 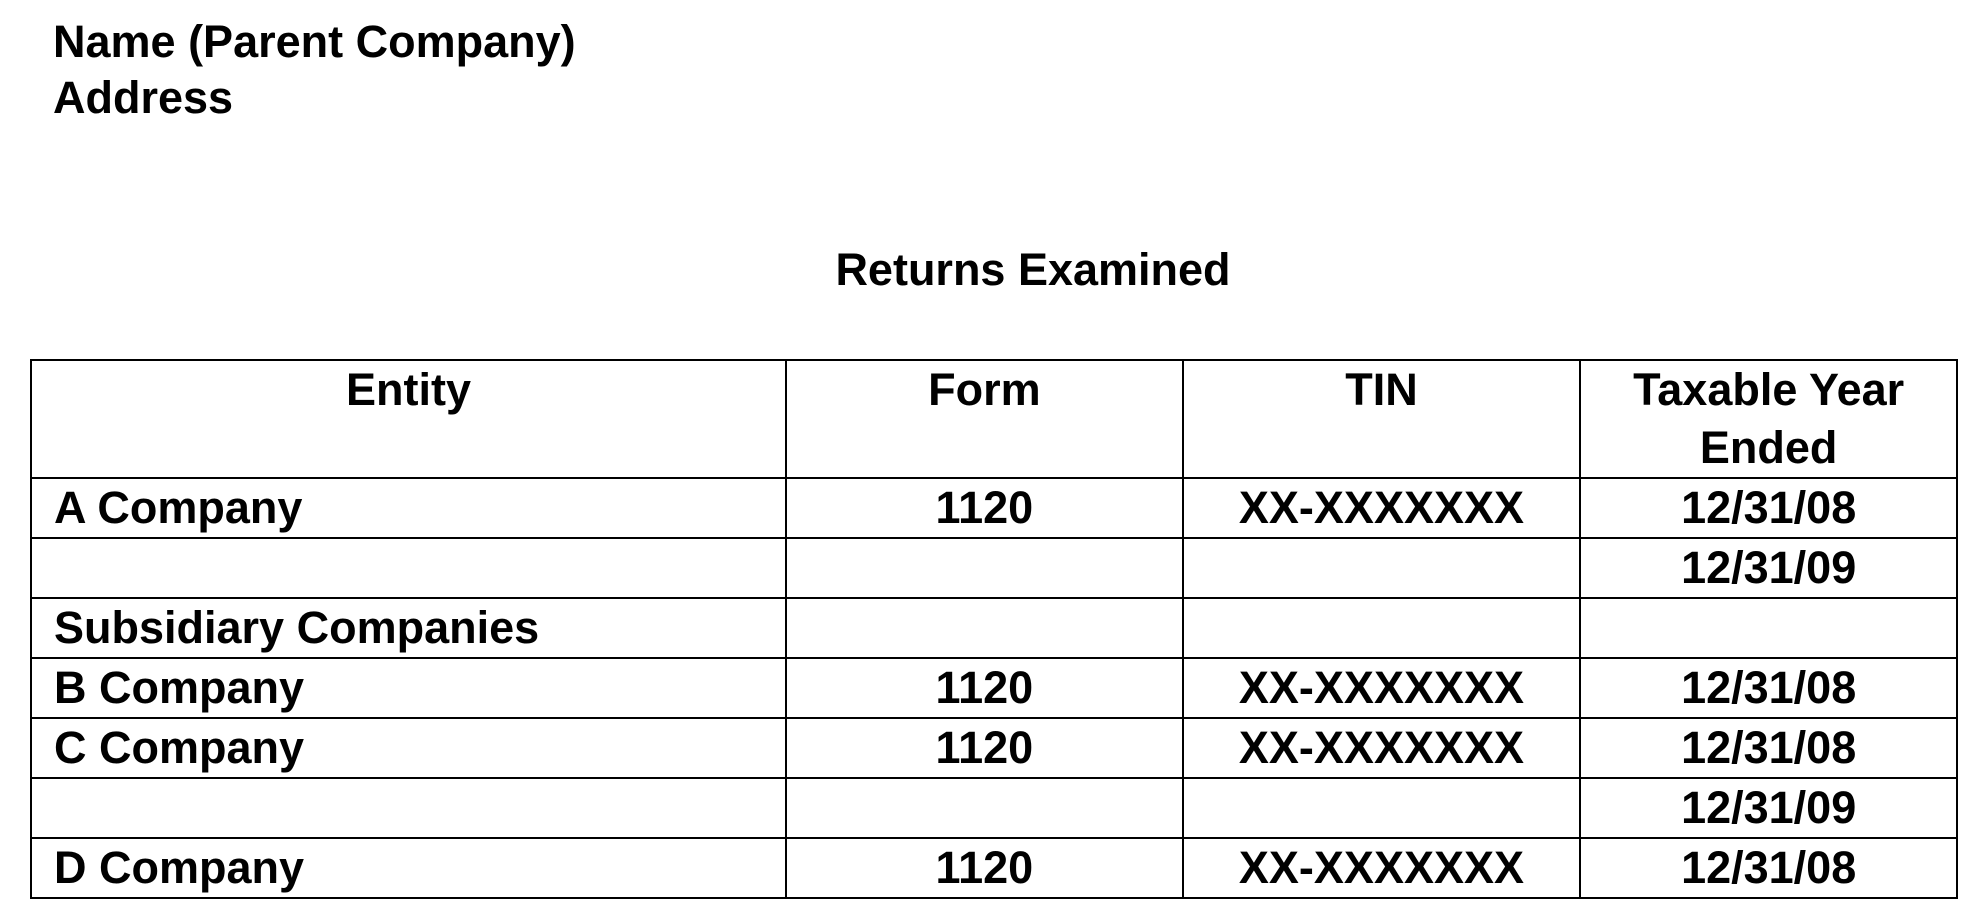 What do you see at coordinates (984, 419) in the screenshot?
I see `column-header-form: Form` at bounding box center [984, 419].